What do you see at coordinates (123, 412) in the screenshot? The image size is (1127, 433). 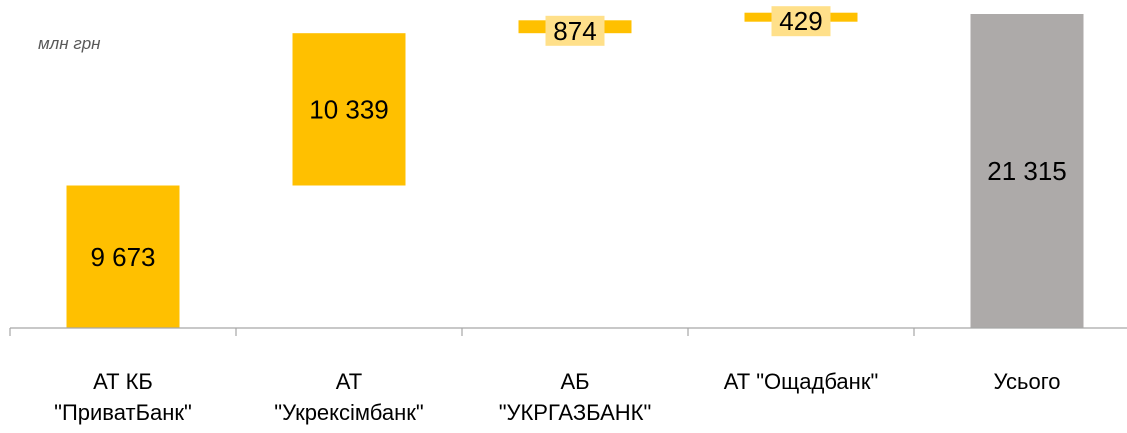 I see `category-label: "ПриватБанк"` at bounding box center [123, 412].